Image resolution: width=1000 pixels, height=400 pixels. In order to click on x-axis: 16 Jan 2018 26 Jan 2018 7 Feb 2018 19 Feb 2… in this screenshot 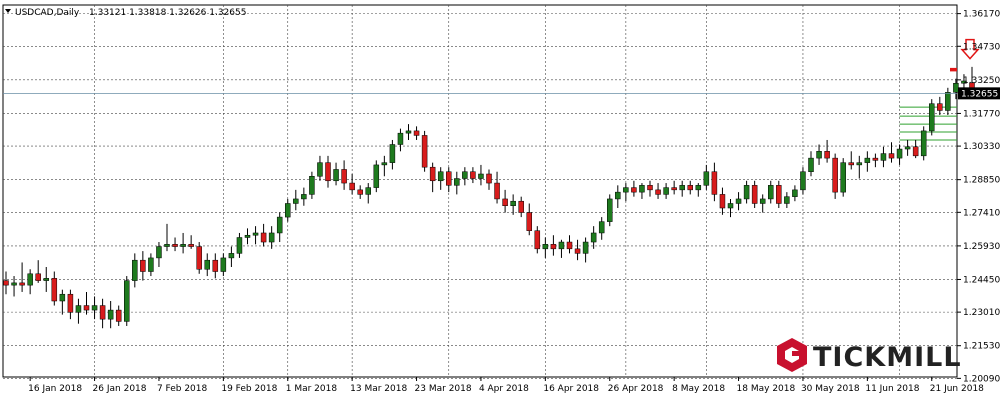, I will do `click(506, 385)`.